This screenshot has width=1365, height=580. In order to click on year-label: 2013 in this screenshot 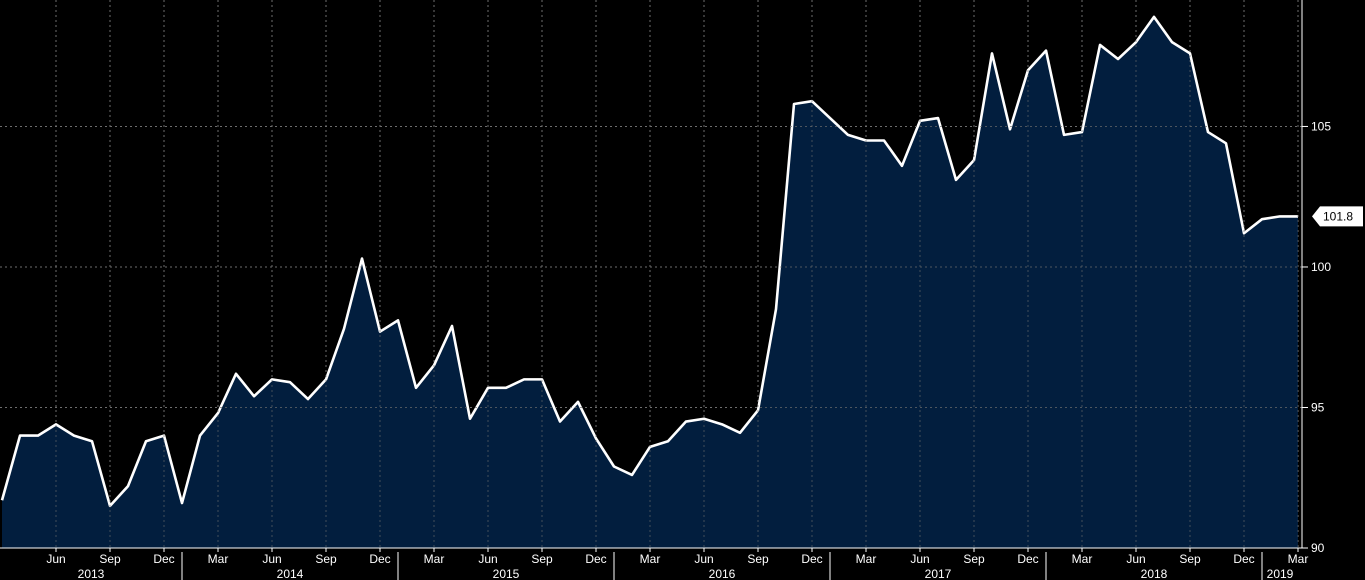, I will do `click(91, 573)`.